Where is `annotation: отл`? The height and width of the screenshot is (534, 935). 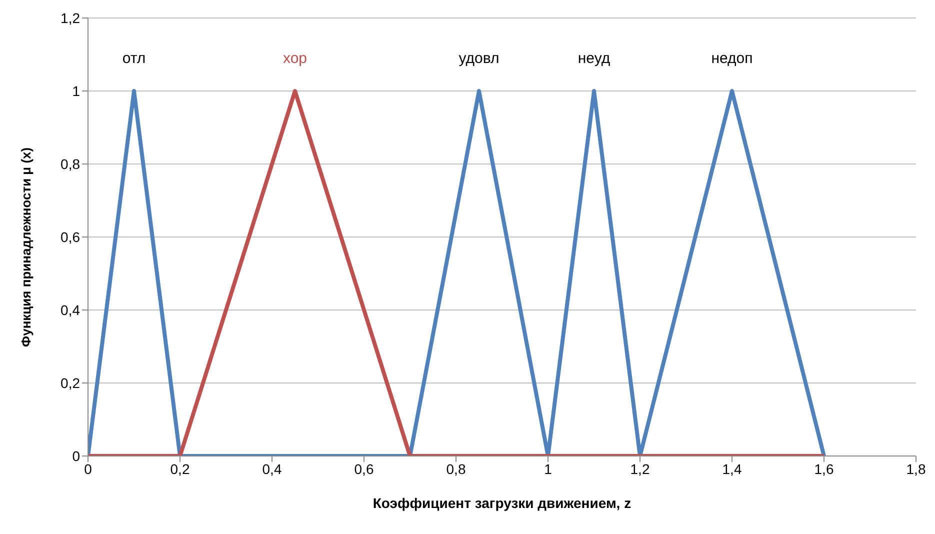 annotation: отл is located at coordinates (134, 58).